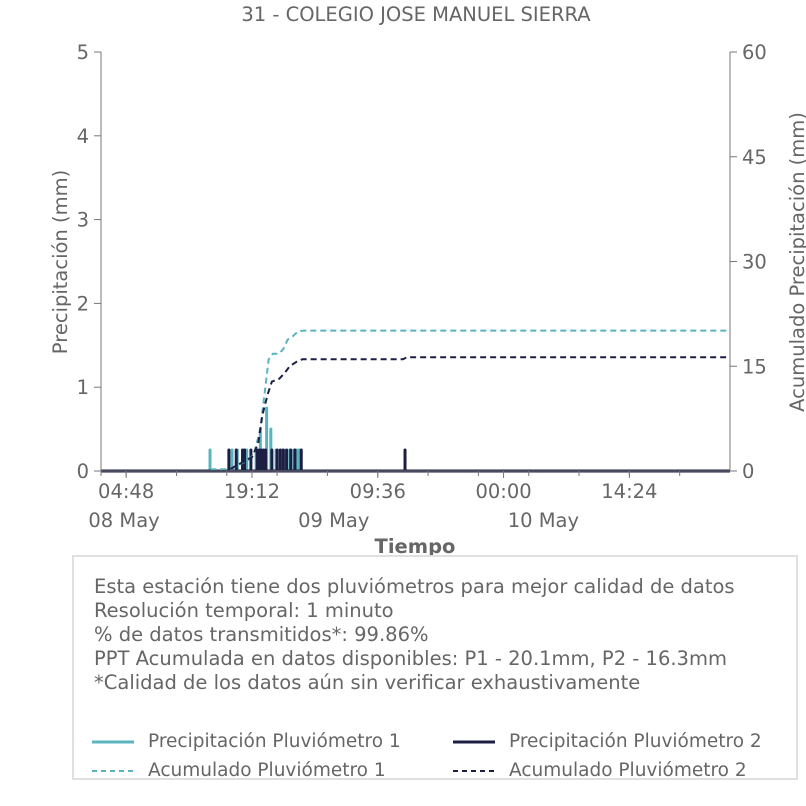  What do you see at coordinates (126, 491) in the screenshot?
I see `x-tick-label: 04:48` at bounding box center [126, 491].